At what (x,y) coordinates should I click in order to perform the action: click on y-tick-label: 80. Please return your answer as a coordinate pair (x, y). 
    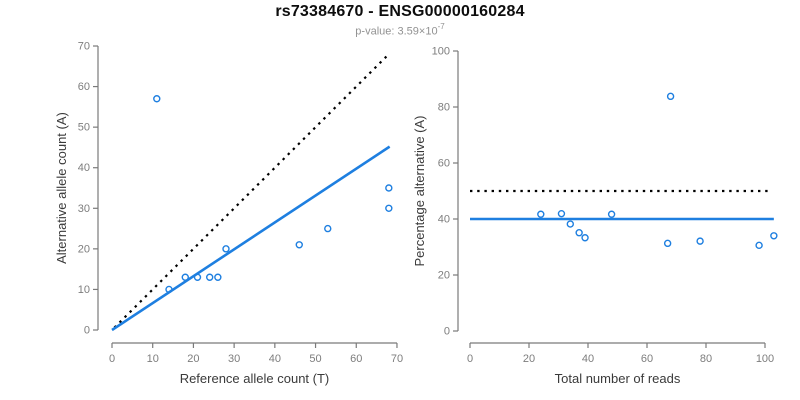
    Looking at the image, I should click on (444, 108).